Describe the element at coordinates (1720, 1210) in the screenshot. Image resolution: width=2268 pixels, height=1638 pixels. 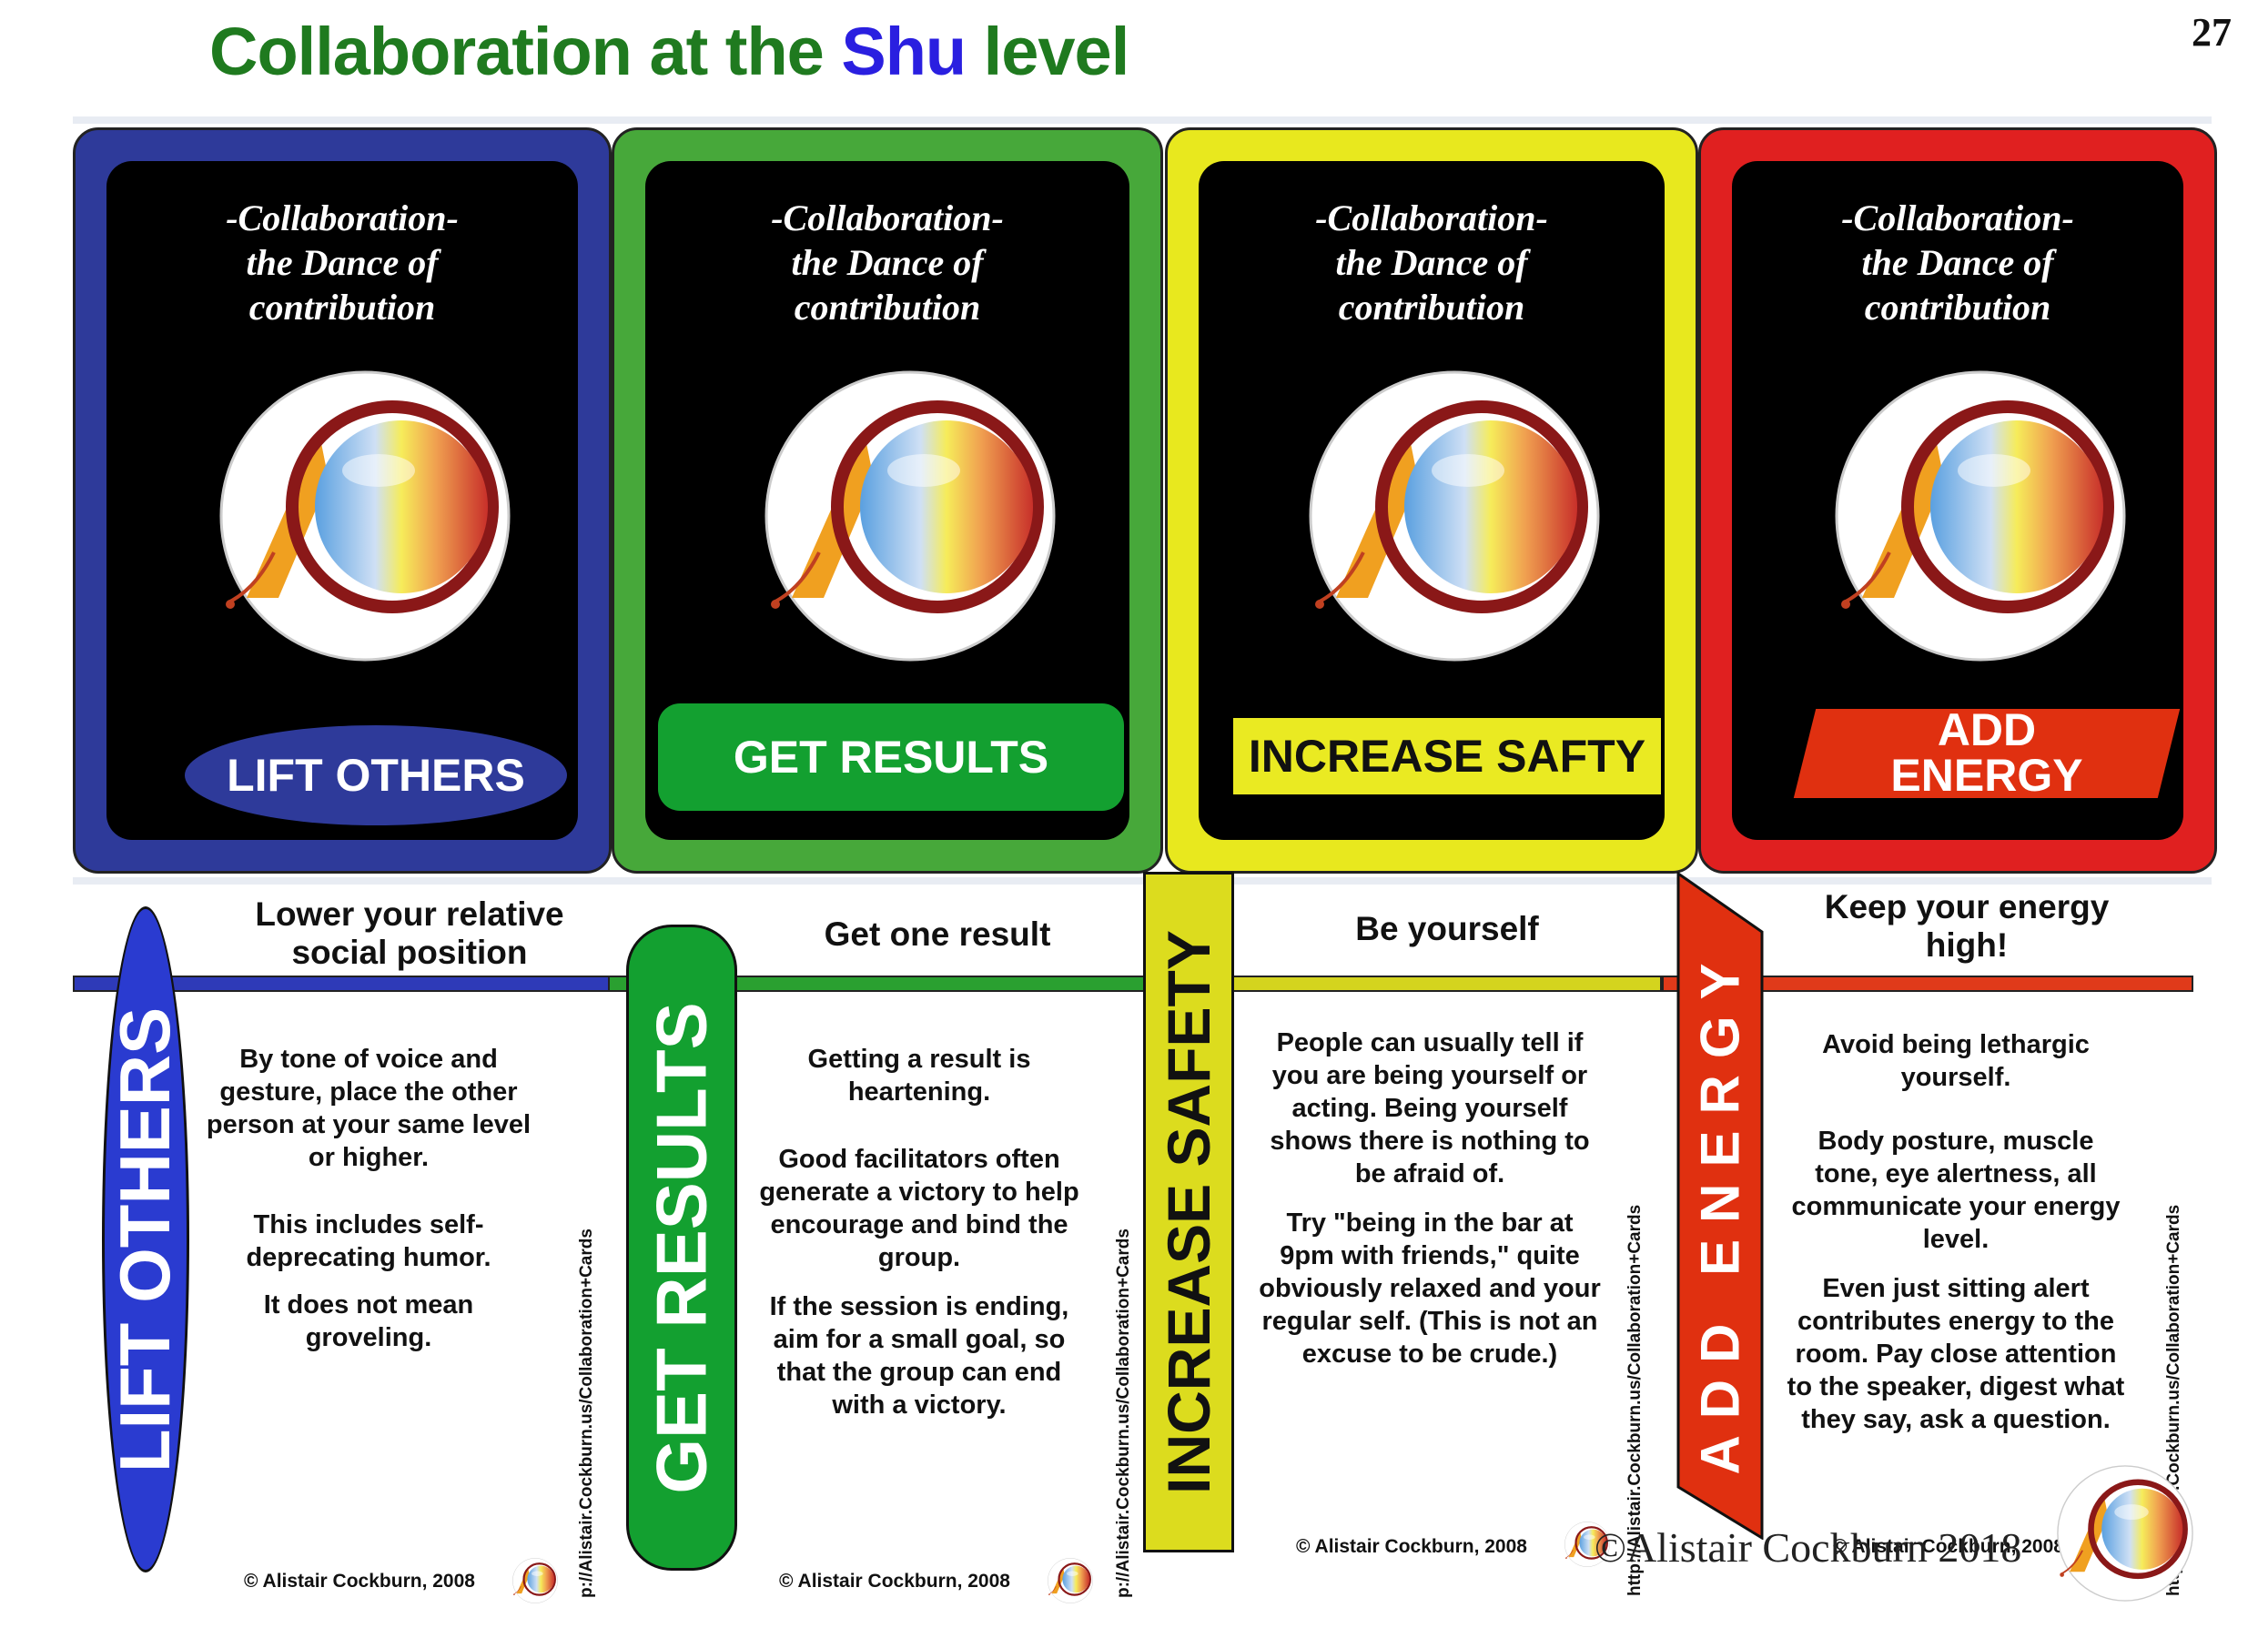
I see `add-energy-tab-label: ADD ENERGY` at that location.